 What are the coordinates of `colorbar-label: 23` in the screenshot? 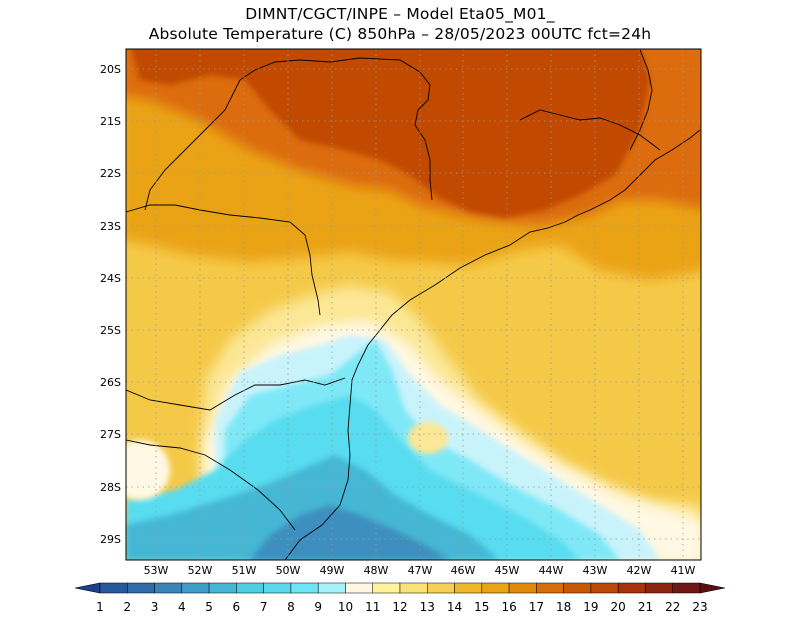 It's located at (699, 607).